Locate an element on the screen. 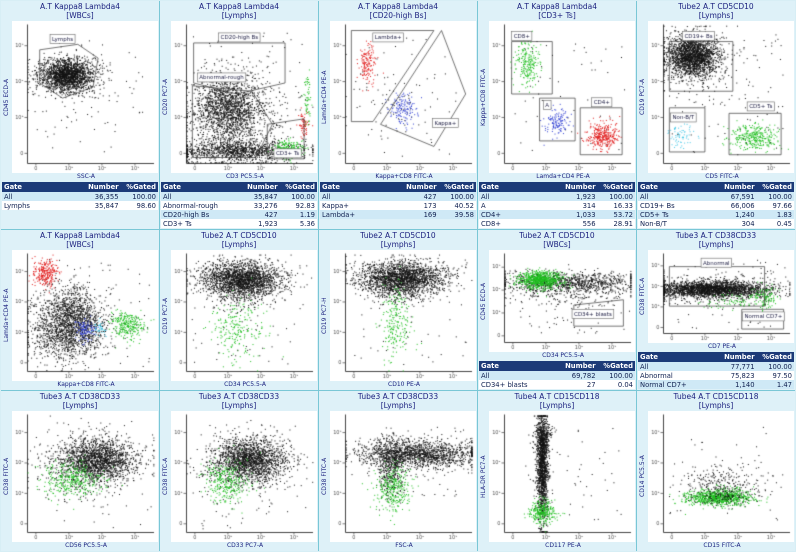  percent-gated: 16.33 is located at coordinates (623, 205).